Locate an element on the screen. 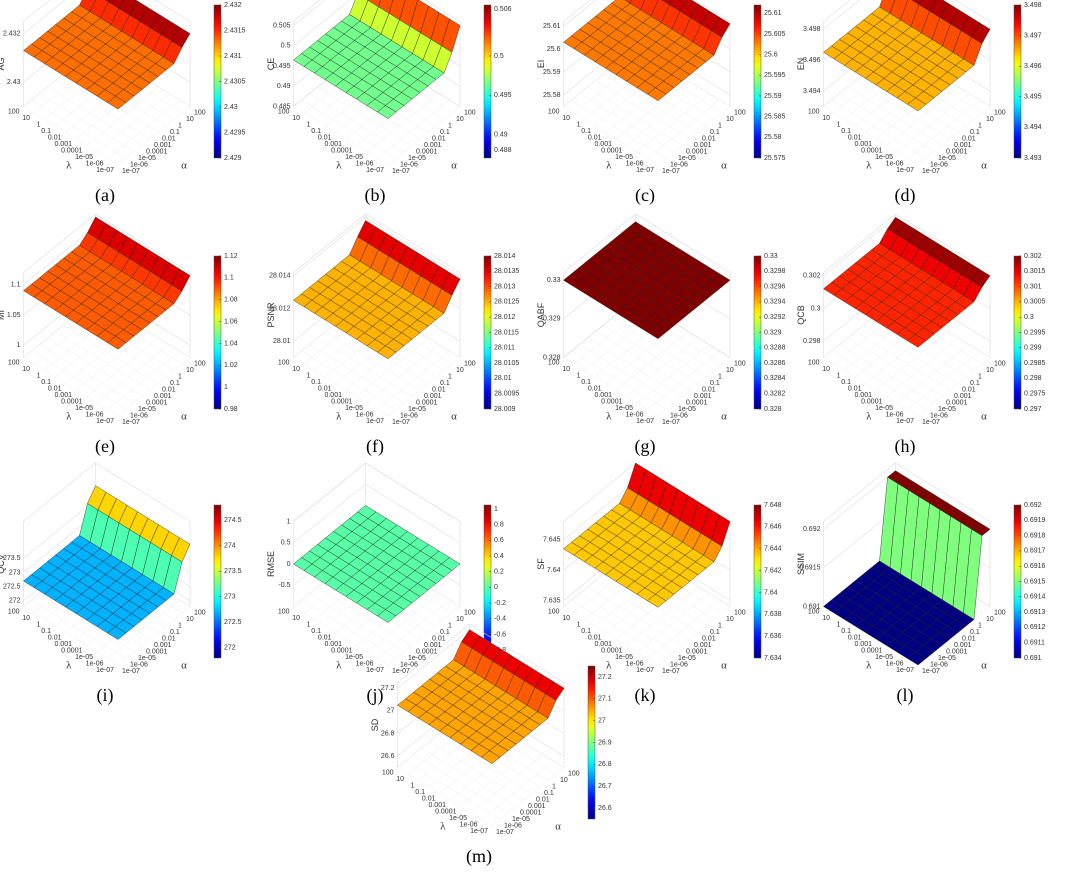 This screenshot has width=1065, height=874. z-grid-line is located at coordinates (377, 492).